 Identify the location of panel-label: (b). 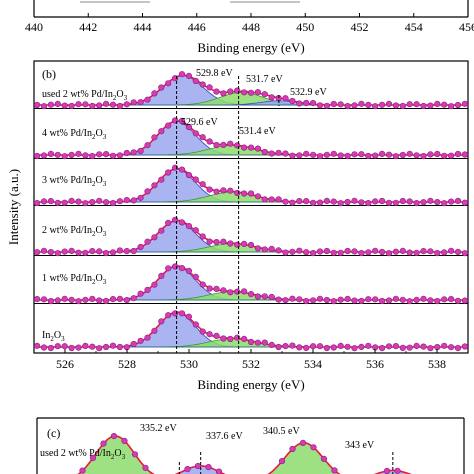
(49, 74).